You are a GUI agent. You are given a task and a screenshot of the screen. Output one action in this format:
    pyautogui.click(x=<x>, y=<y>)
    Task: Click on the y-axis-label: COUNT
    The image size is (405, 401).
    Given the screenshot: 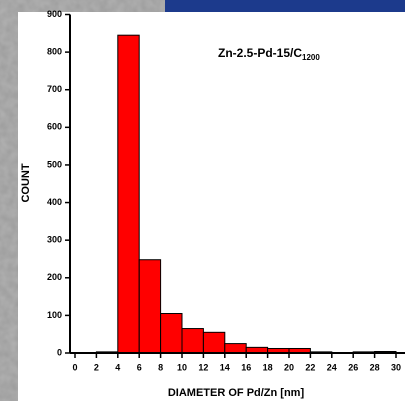 What is the action you would take?
    pyautogui.click(x=26, y=182)
    